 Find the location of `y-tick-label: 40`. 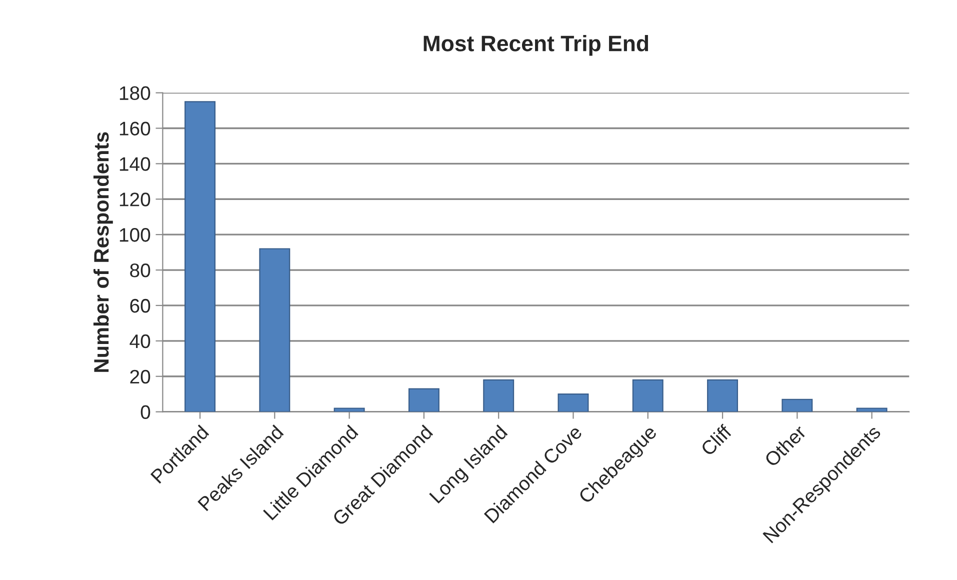

y-tick-label: 40 is located at coordinates (140, 341).